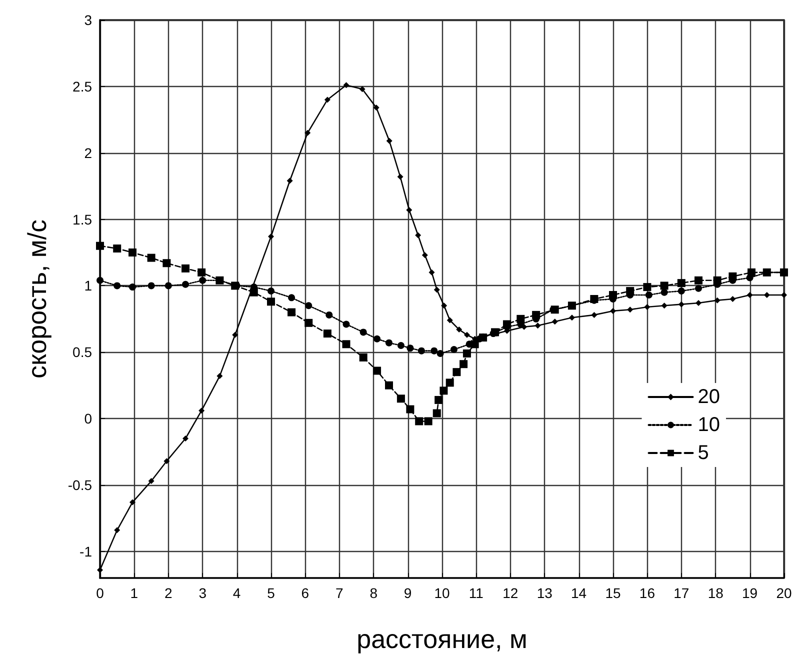 This screenshot has height=670, width=804. What do you see at coordinates (236, 593) in the screenshot?
I see `x-tick-label: 4` at bounding box center [236, 593].